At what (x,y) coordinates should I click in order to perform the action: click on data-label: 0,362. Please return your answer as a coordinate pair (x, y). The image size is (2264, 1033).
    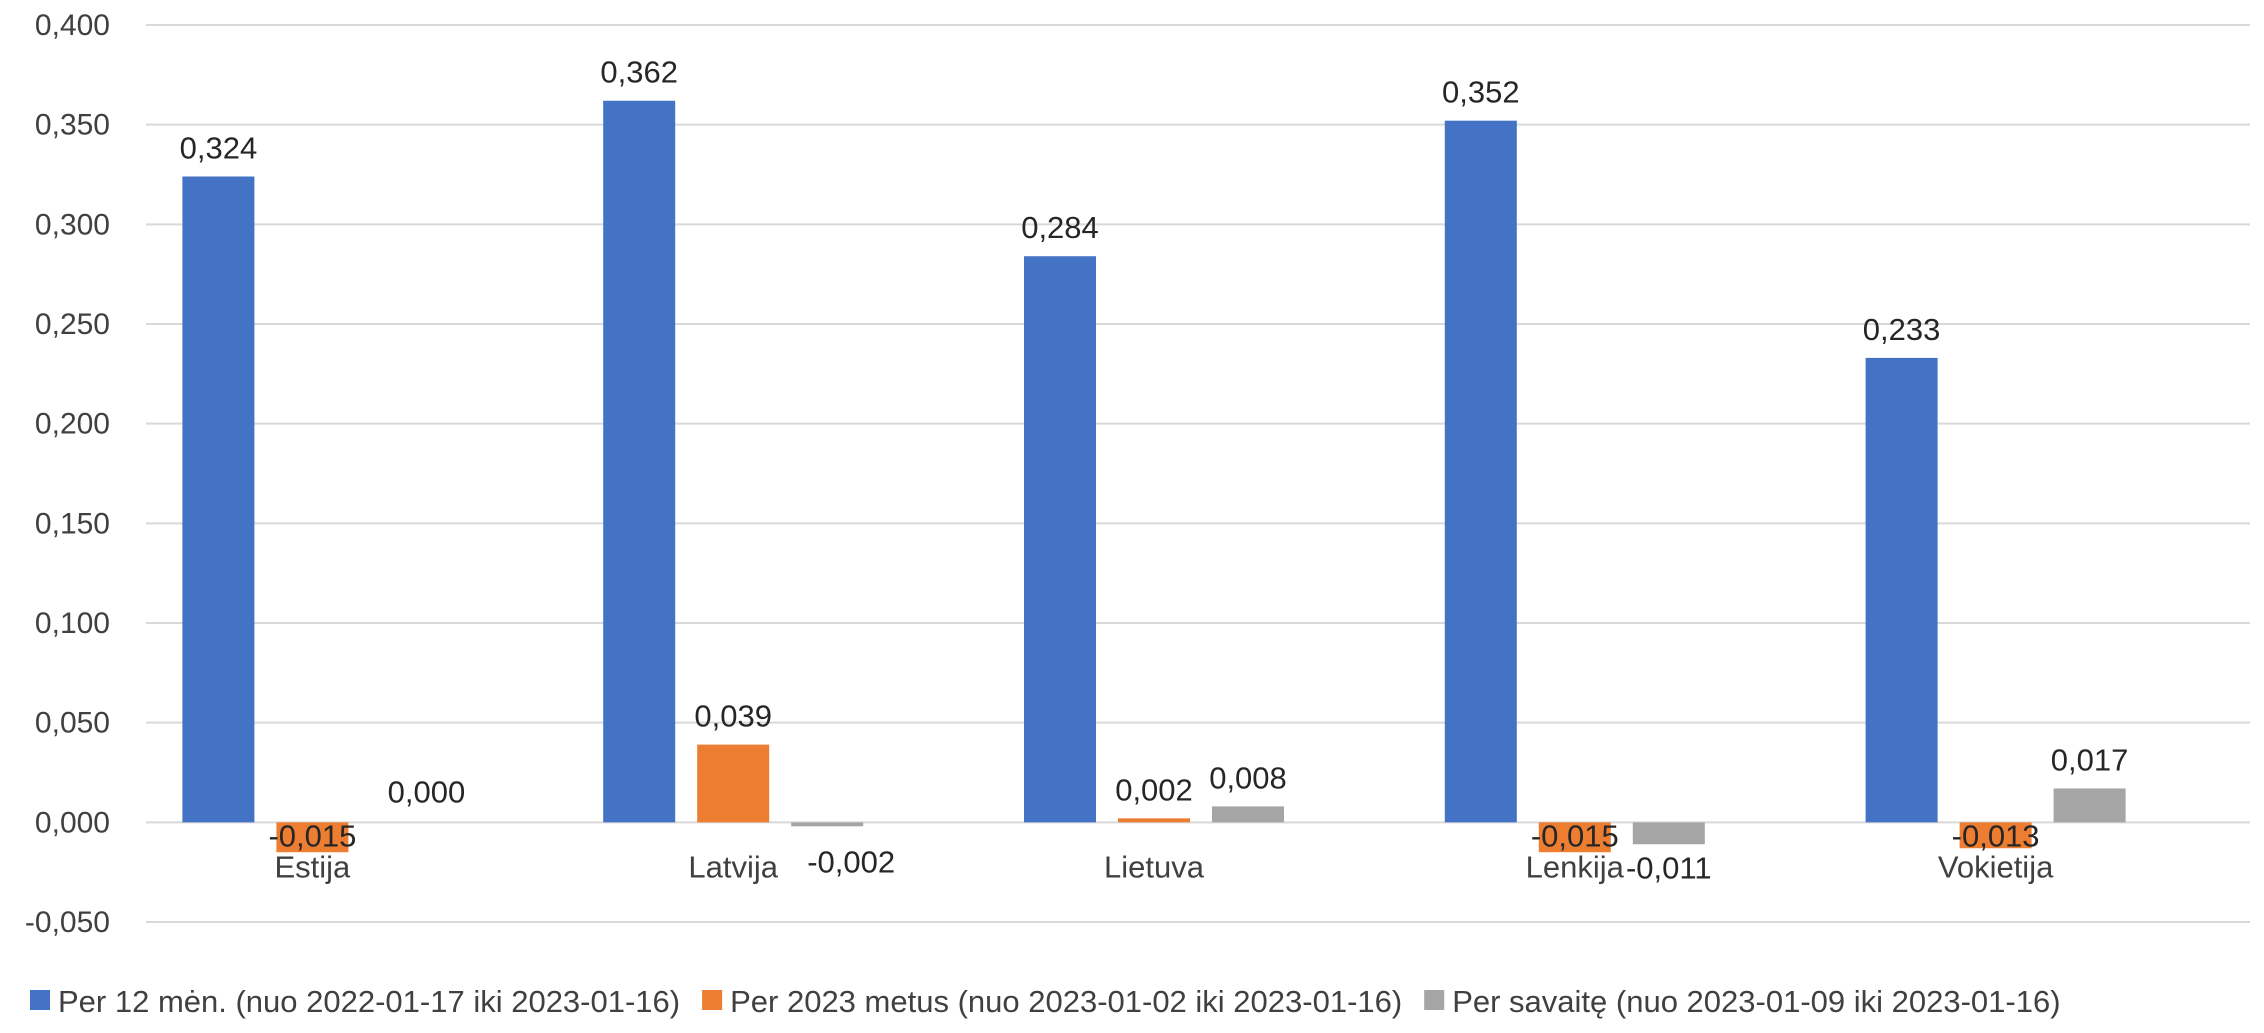
    Looking at the image, I should click on (639, 72).